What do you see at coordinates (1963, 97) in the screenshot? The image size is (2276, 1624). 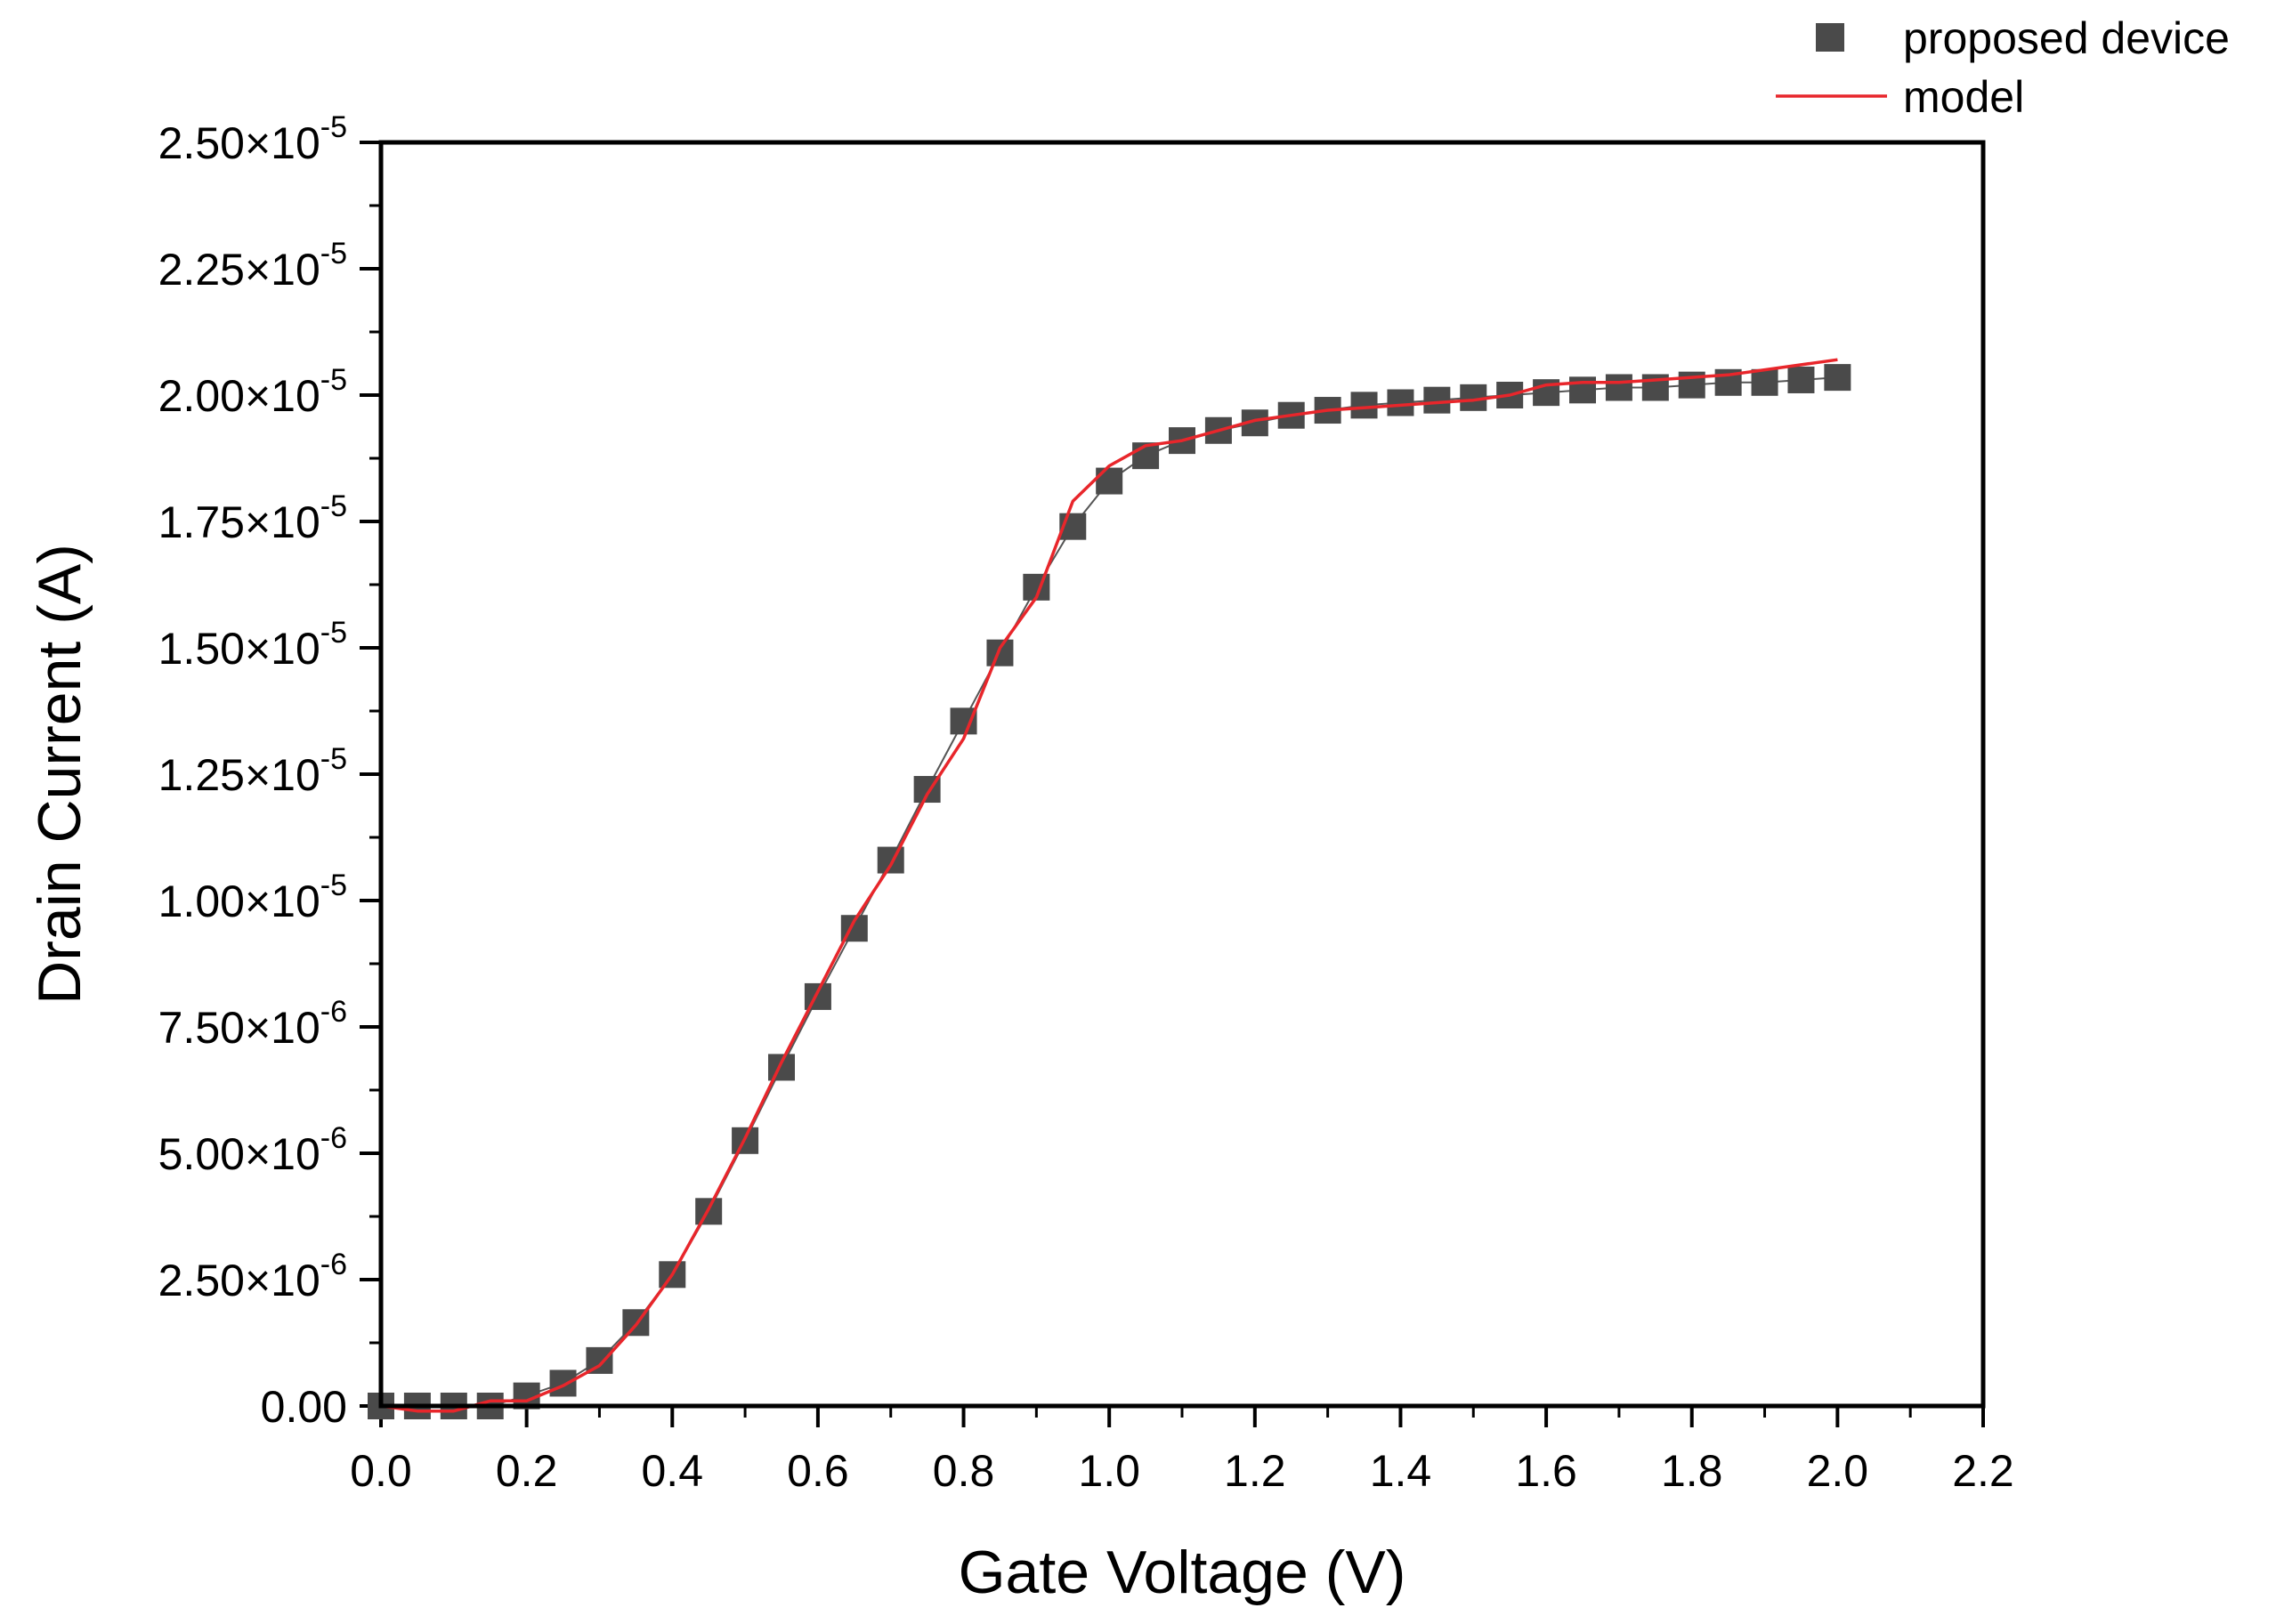 I see `legend-label-model: model` at bounding box center [1963, 97].